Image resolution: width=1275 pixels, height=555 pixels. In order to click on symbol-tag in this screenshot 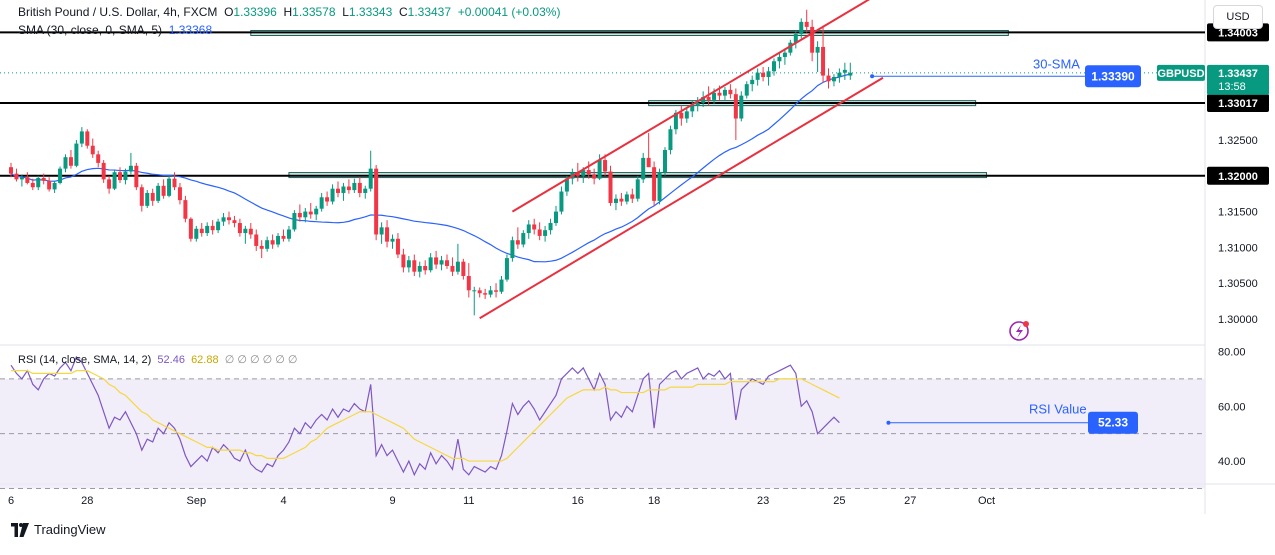, I will do `click(1181, 72)`.